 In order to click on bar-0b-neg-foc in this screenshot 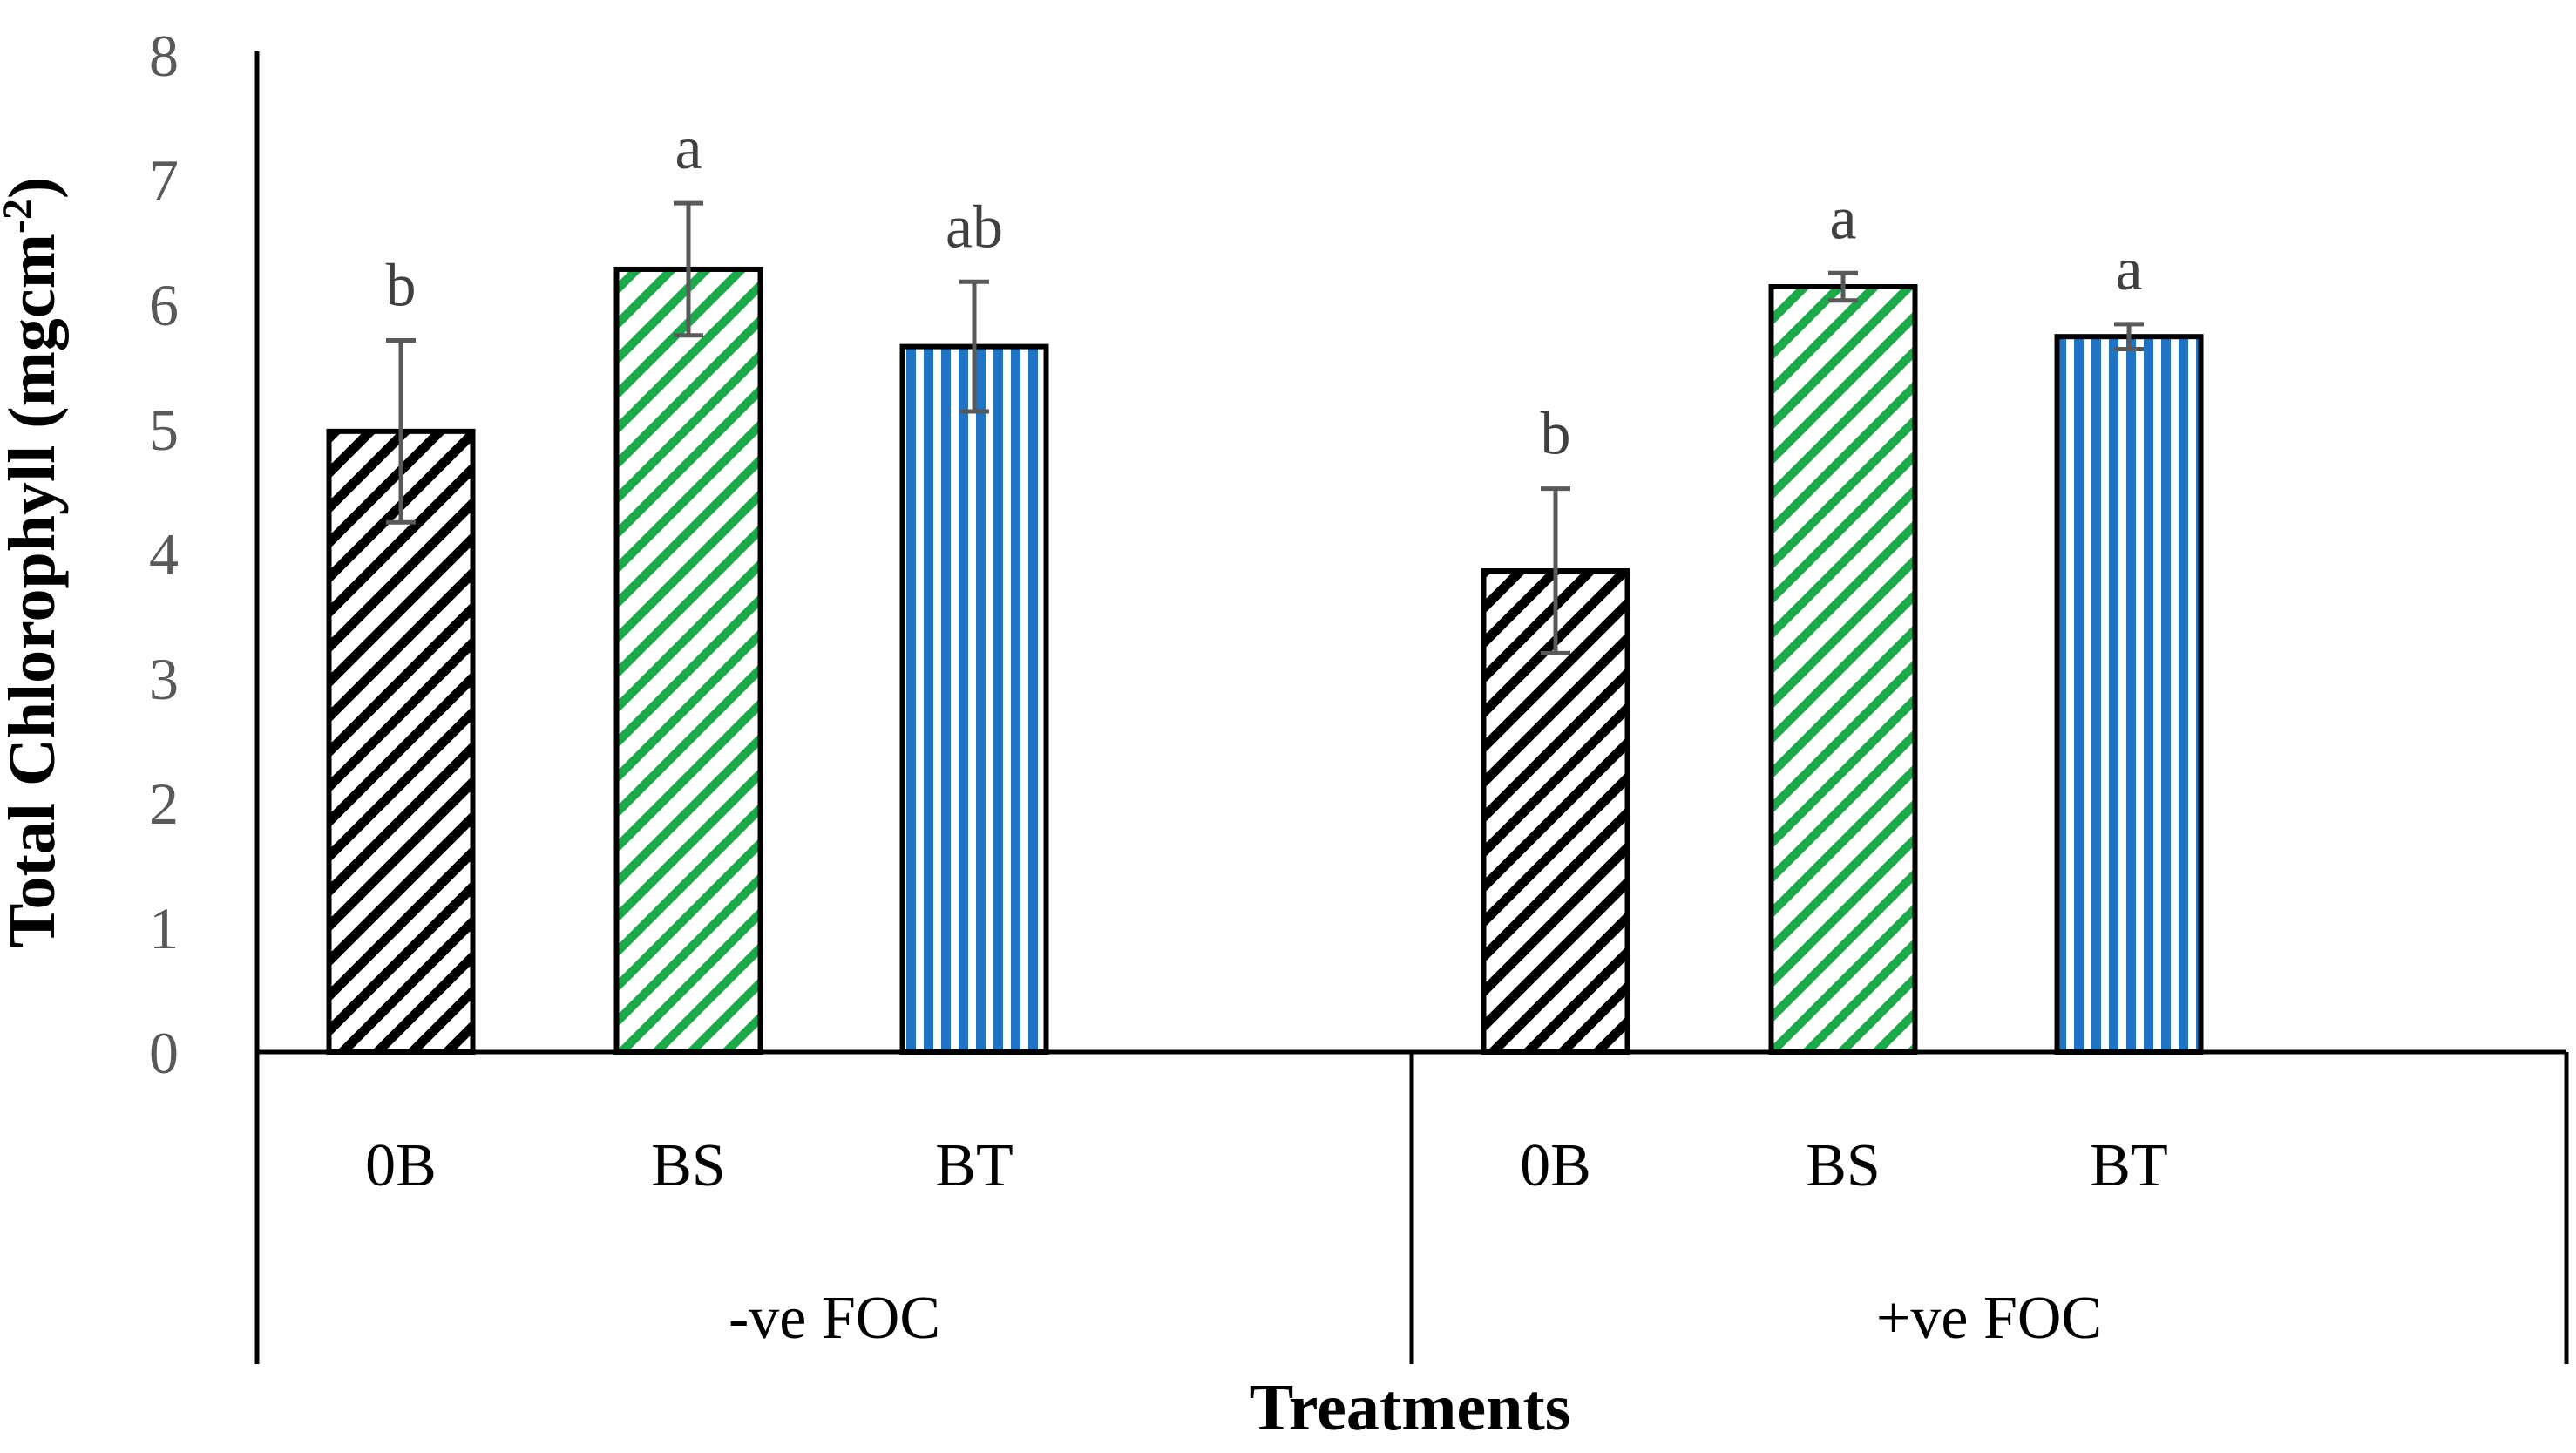, I will do `click(401, 741)`.